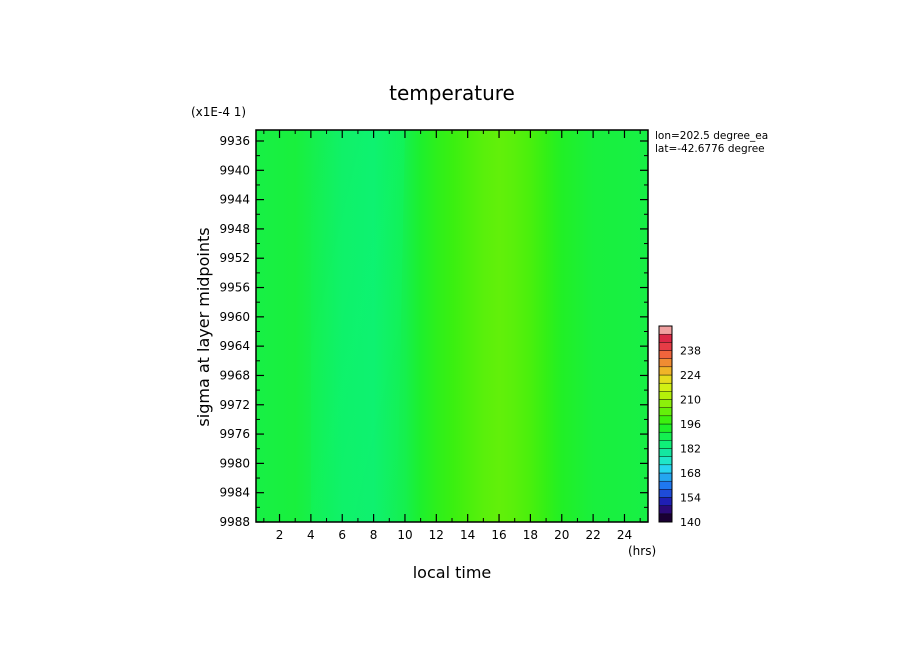  Describe the element at coordinates (234, 317) in the screenshot. I see `y-tick-label: 9960` at that location.